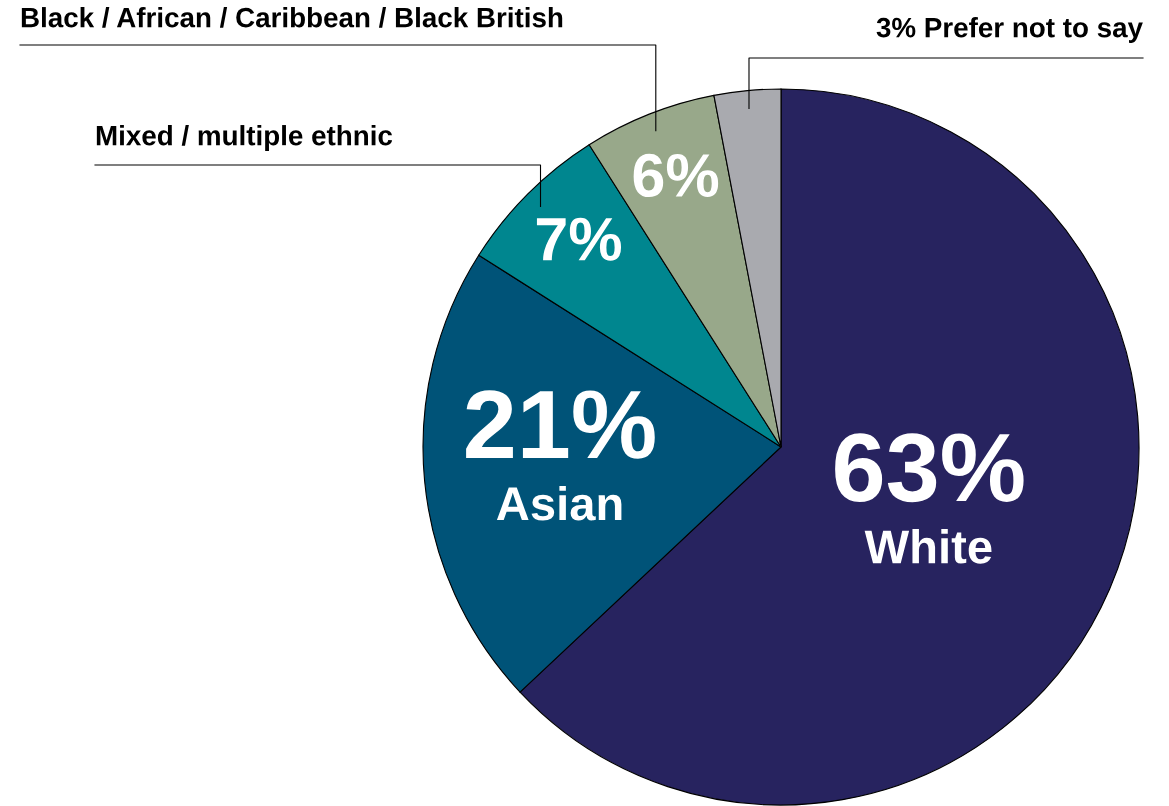  I want to click on data-label: 21%, so click(560, 424).